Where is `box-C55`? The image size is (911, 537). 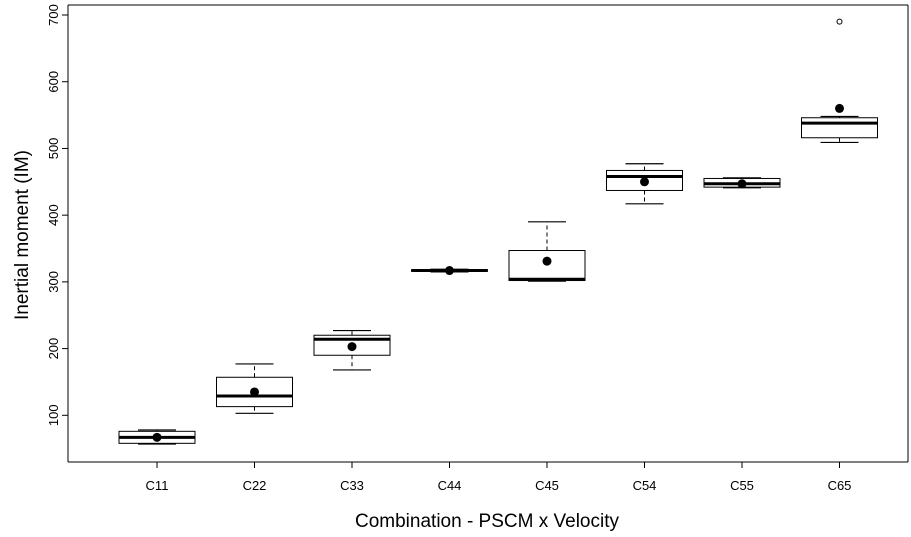
box-C55 is located at coordinates (742, 183).